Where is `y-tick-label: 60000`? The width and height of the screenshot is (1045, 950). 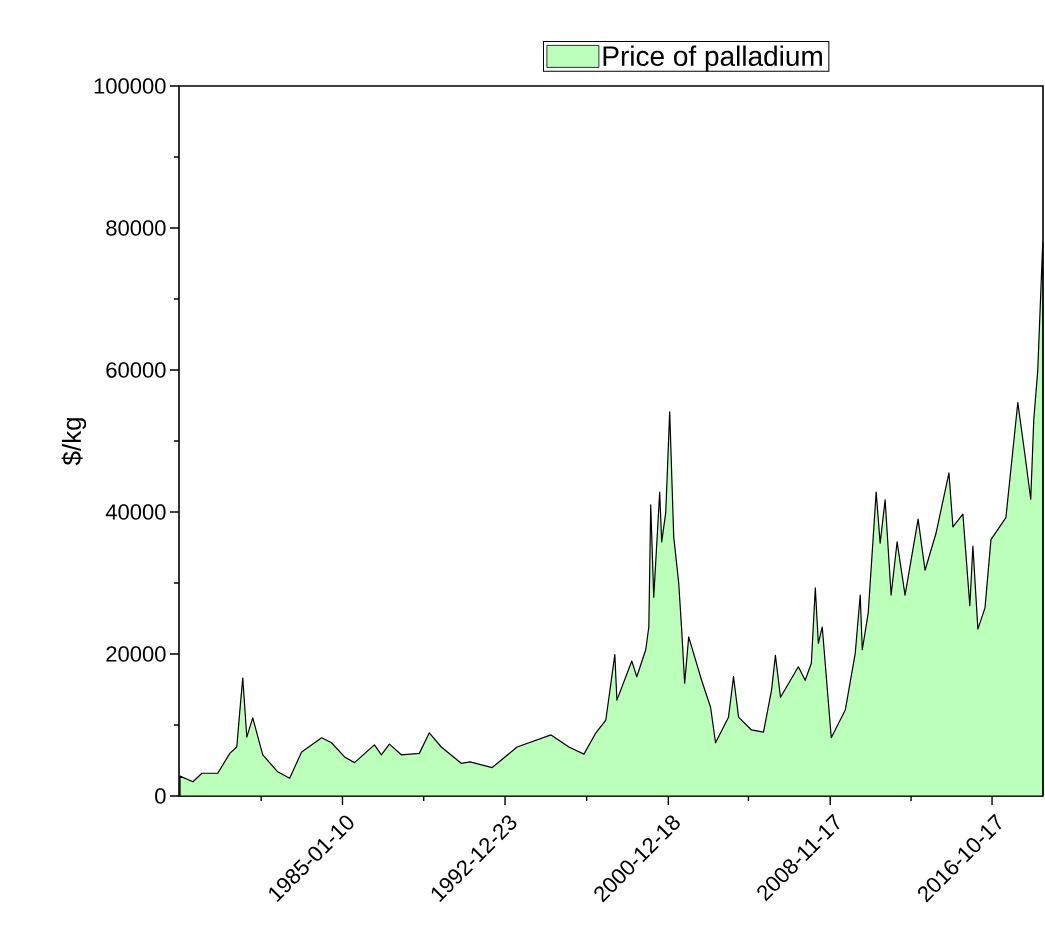
y-tick-label: 60000 is located at coordinates (136, 370).